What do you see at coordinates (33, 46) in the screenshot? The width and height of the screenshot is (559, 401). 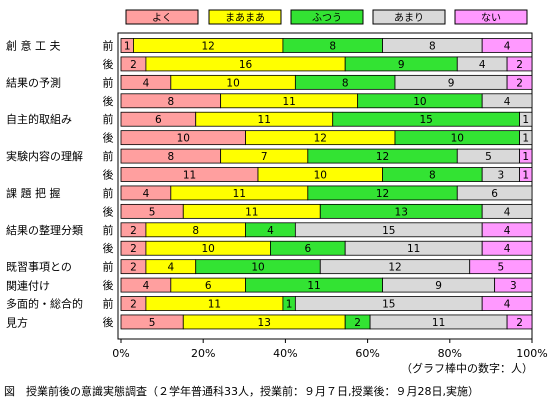 I see `group-label: 創 意 工 夫` at bounding box center [33, 46].